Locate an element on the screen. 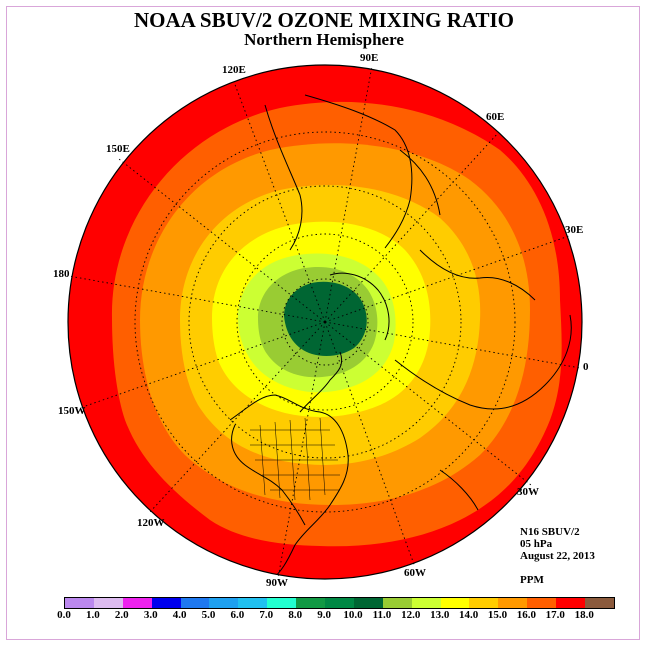 The height and width of the screenshot is (648, 648). colorbar-tick-label: 3.0 is located at coordinates (150, 615).